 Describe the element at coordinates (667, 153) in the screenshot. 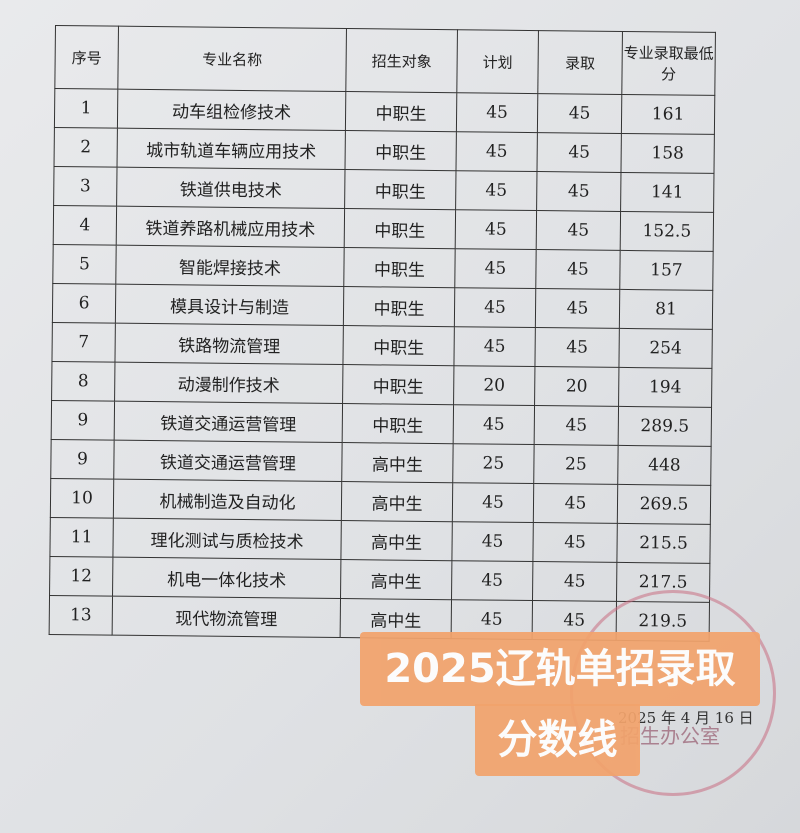

I see `table-cell: 158` at that location.